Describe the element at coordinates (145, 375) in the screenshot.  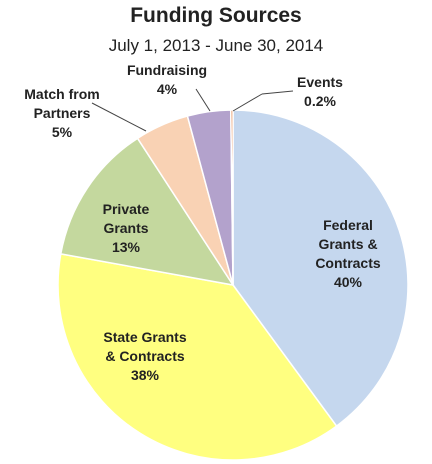
I see `slice-value-label: 38%` at that location.